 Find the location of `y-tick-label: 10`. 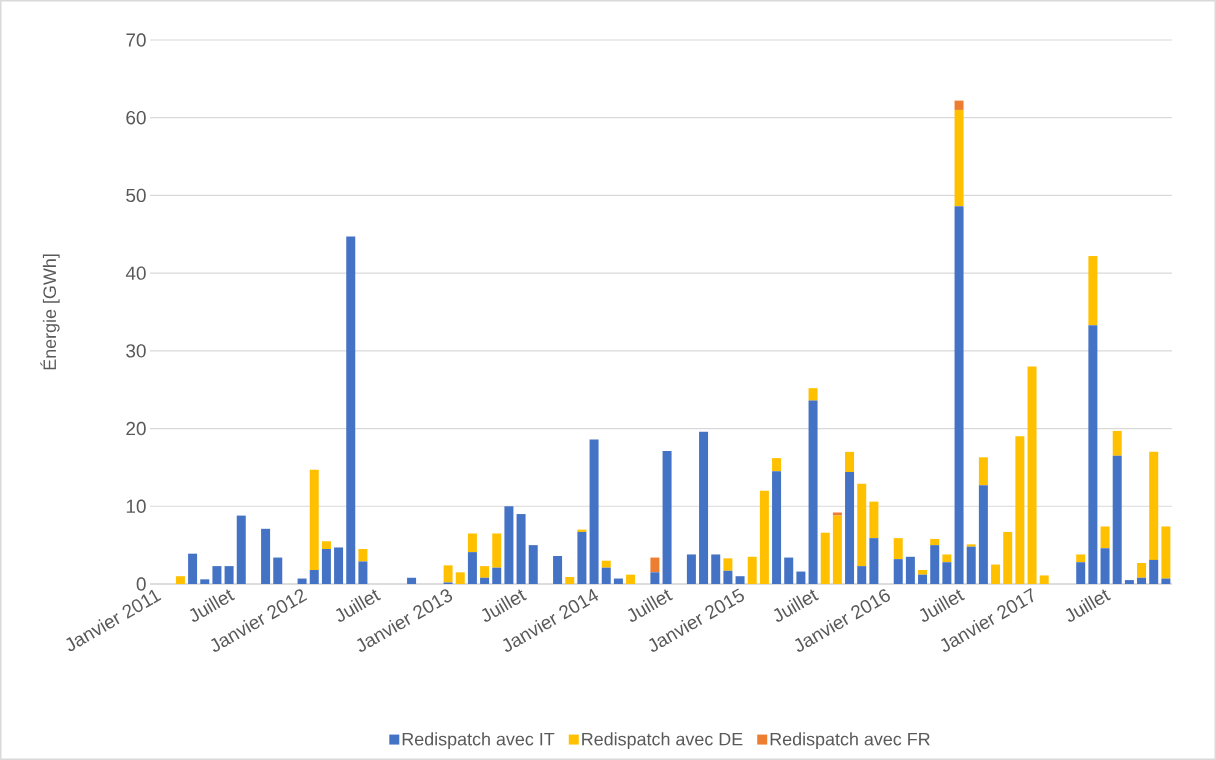

y-tick-label: 10 is located at coordinates (136, 506).